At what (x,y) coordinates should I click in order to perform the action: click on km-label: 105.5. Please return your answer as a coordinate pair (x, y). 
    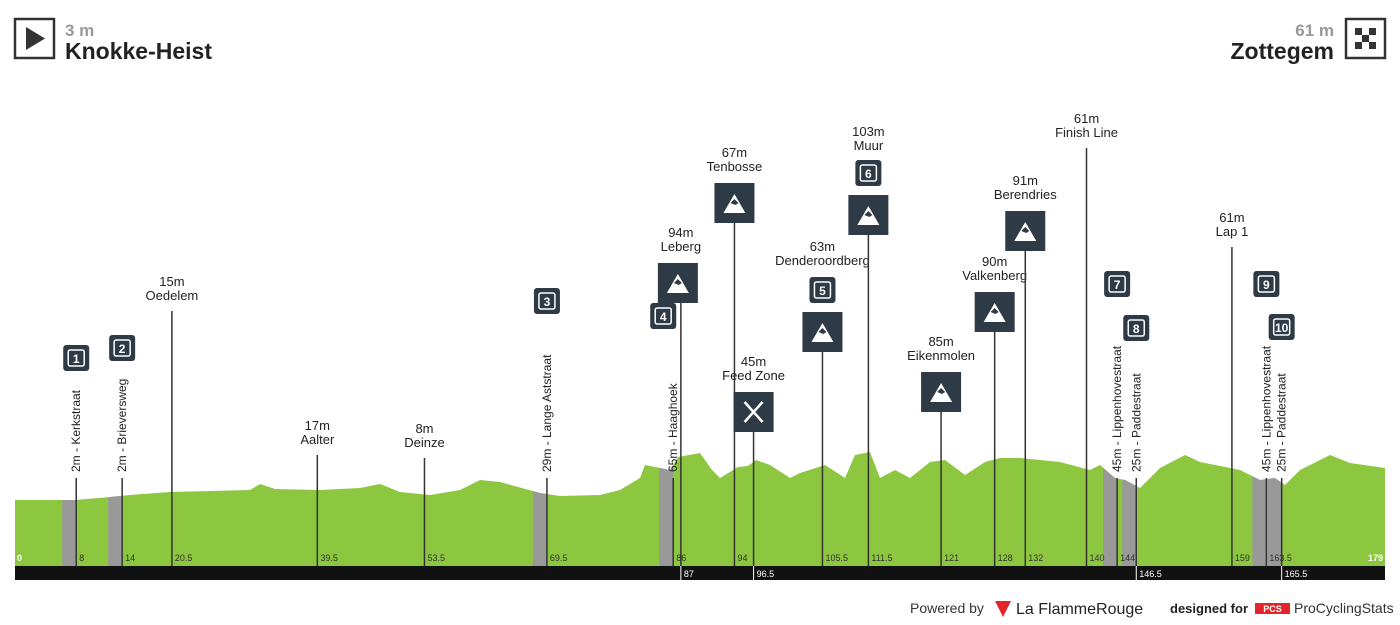
    Looking at the image, I should click on (836, 558).